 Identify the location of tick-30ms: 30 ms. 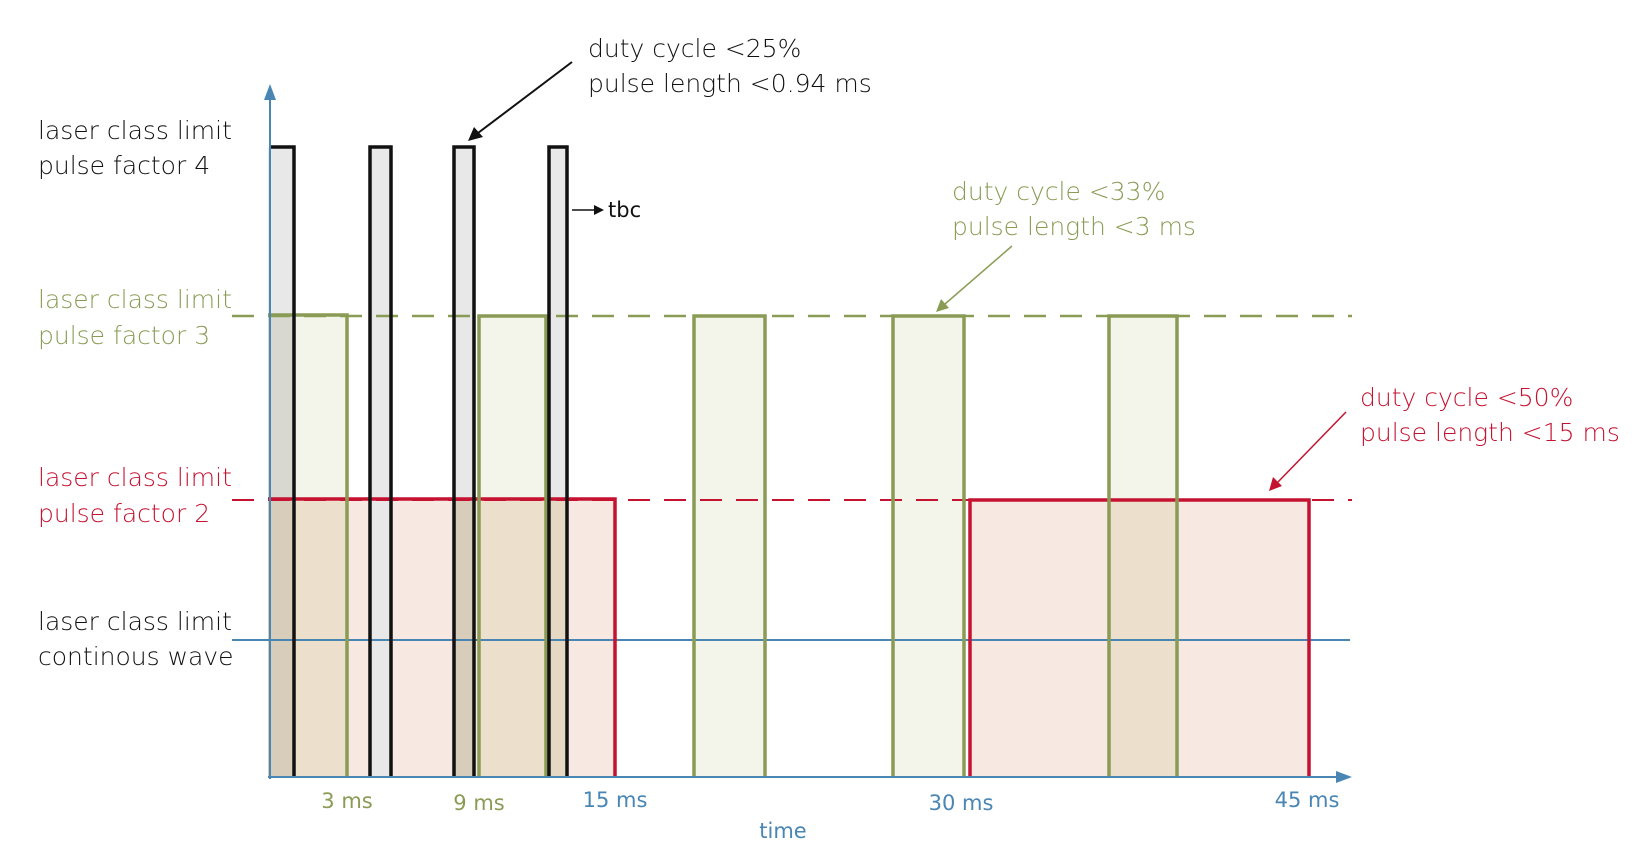
(961, 803).